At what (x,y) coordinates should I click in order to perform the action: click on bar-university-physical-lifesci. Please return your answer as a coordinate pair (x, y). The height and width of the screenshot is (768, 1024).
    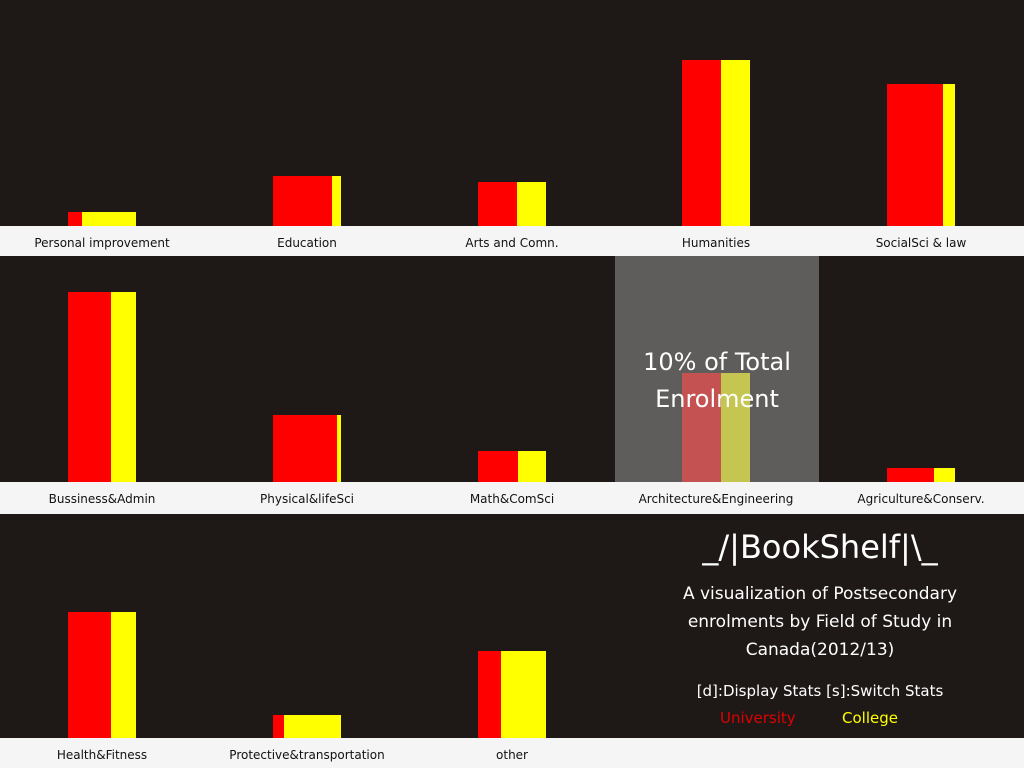
    Looking at the image, I should click on (305, 448).